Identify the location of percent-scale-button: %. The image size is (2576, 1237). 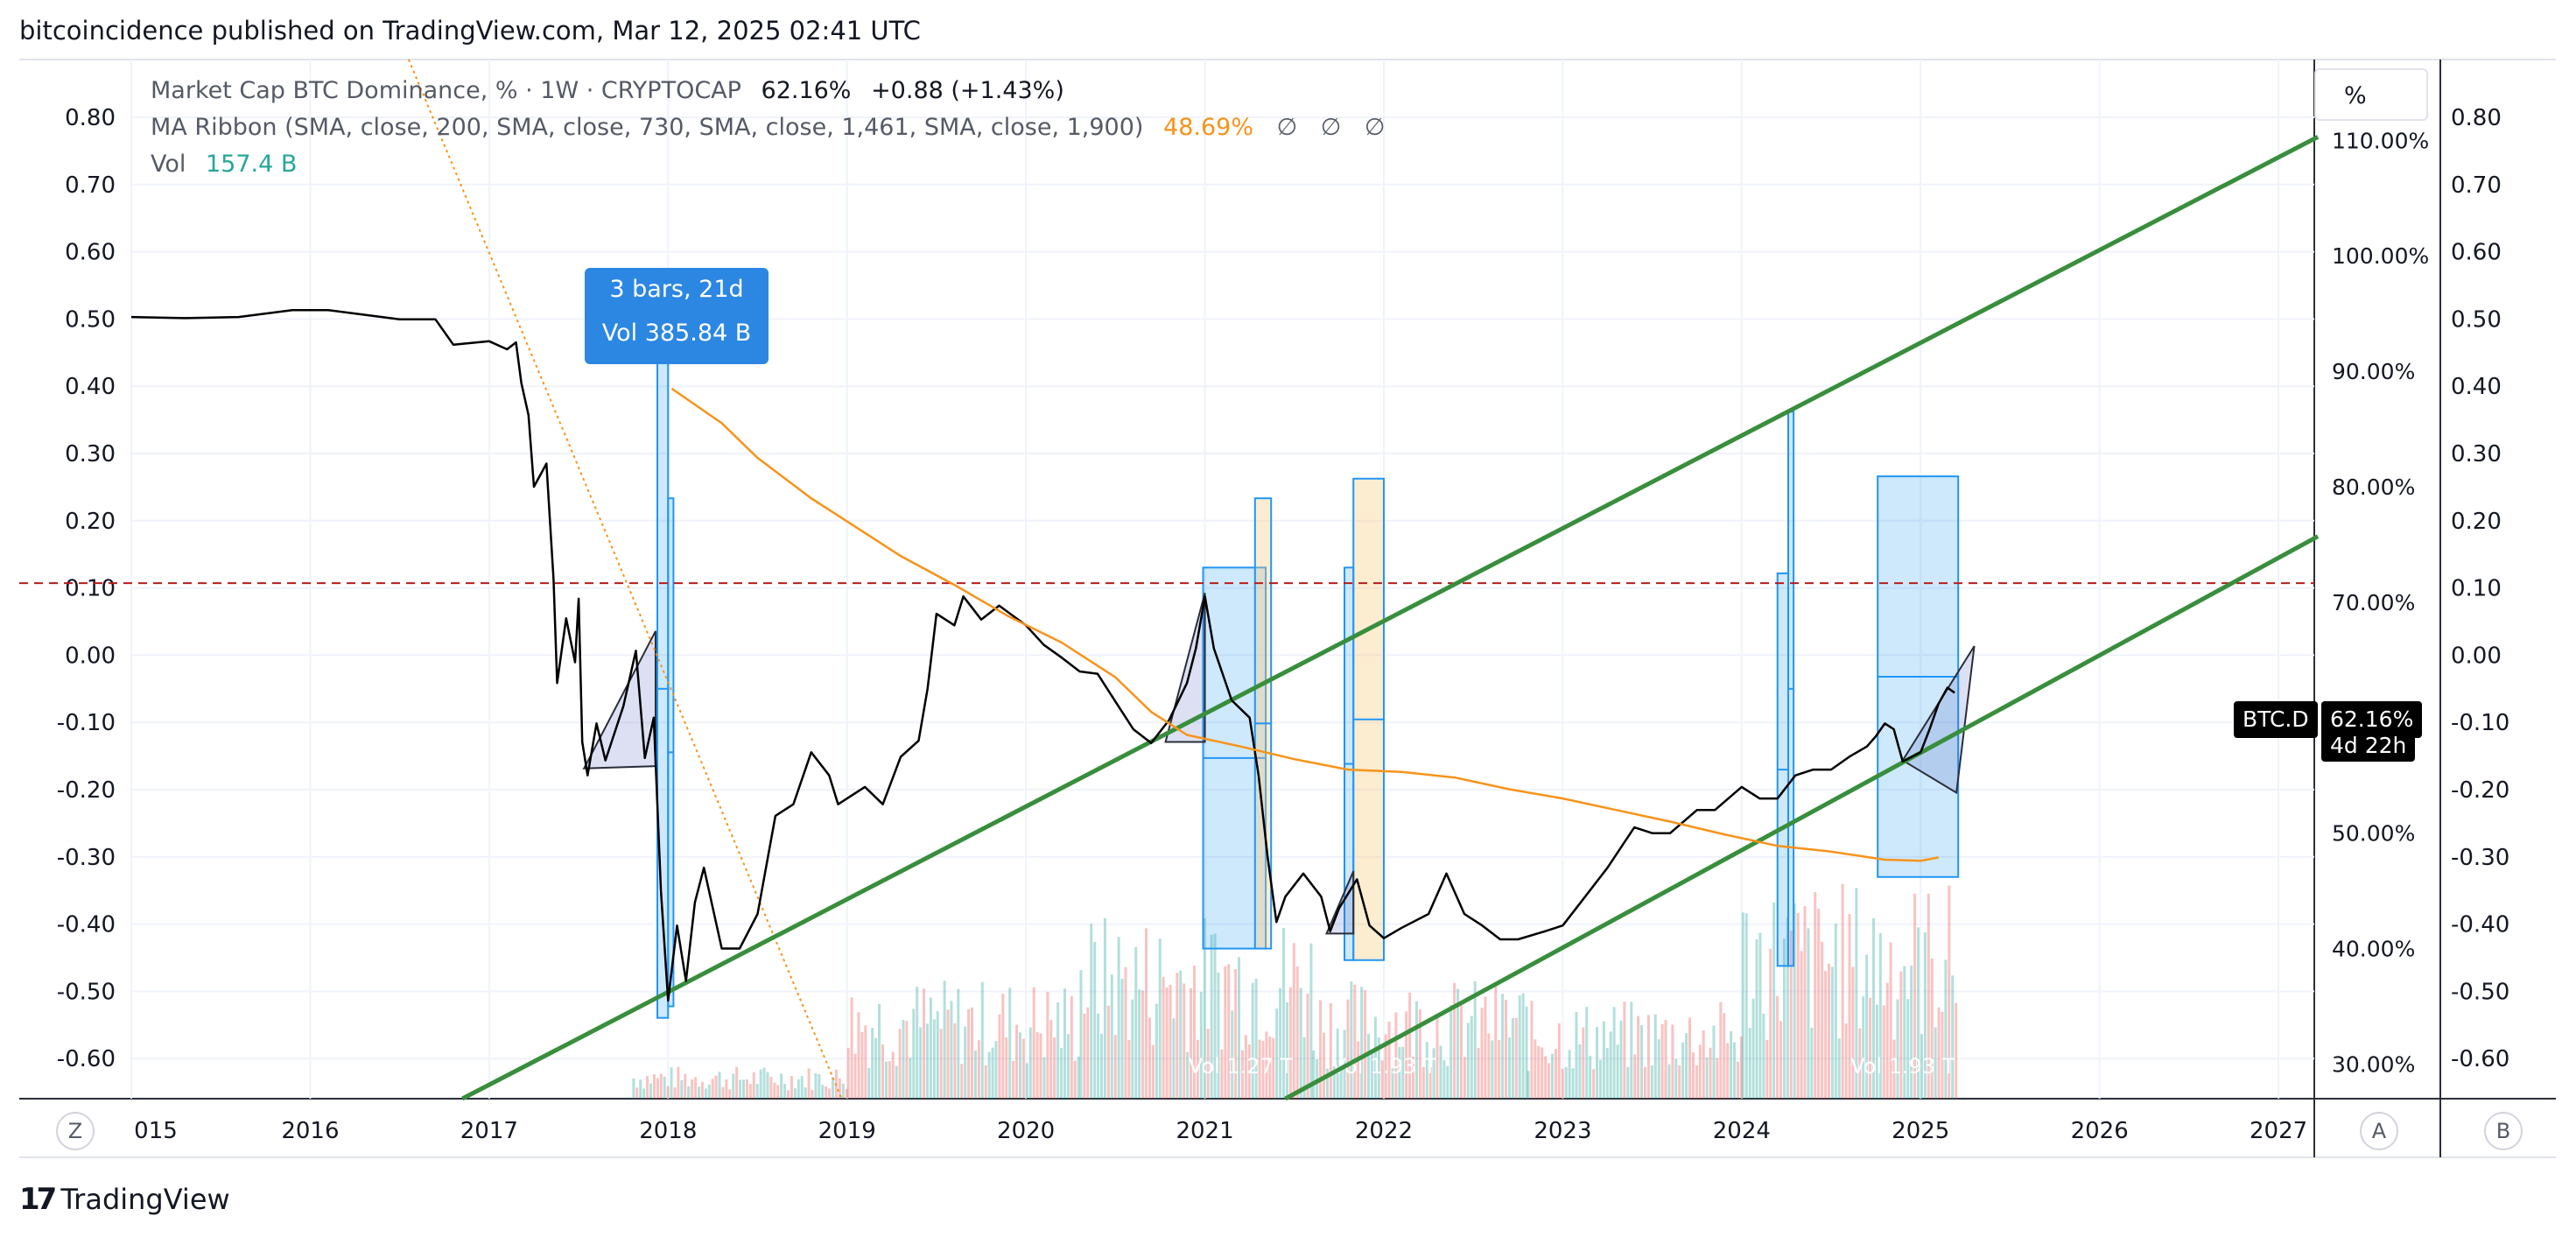
(2371, 94).